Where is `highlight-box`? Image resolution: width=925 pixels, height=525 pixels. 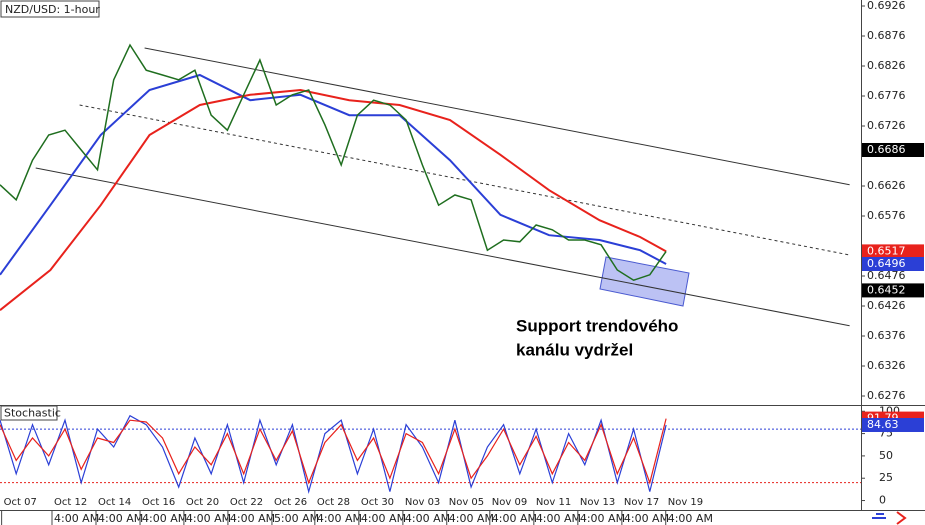 highlight-box is located at coordinates (644, 281).